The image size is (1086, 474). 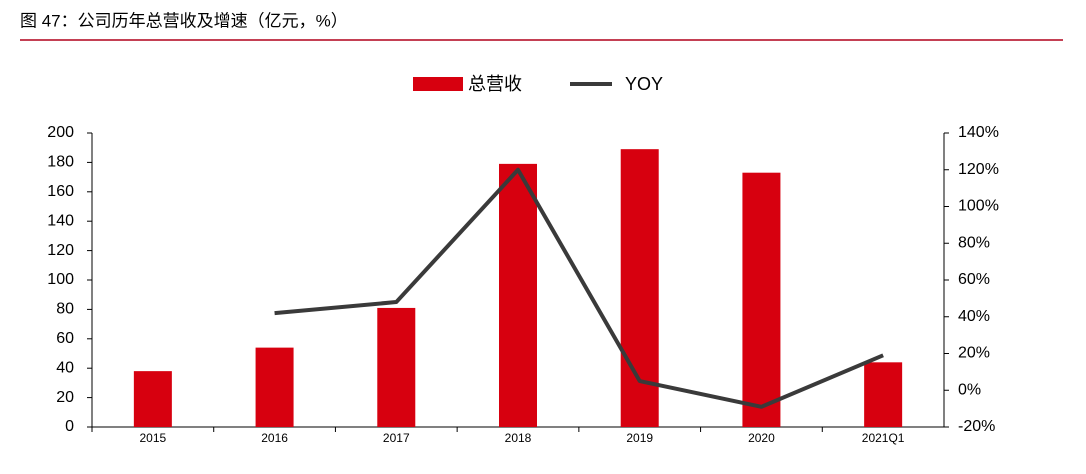 What do you see at coordinates (274, 438) in the screenshot?
I see `x-tick-label: 2016` at bounding box center [274, 438].